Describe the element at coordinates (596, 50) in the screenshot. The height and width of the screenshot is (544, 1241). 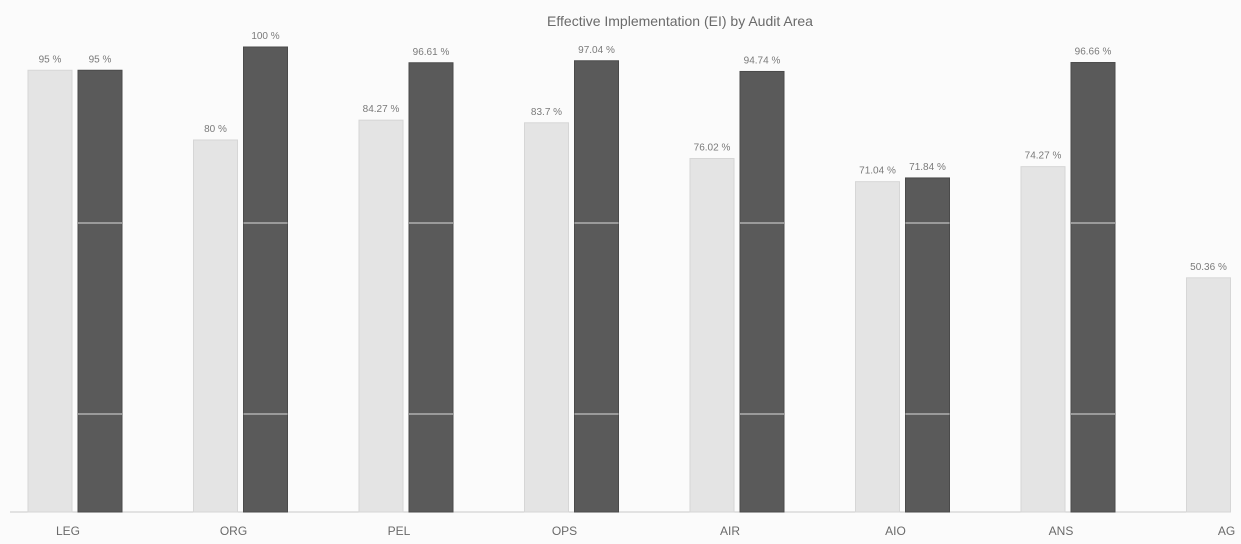
I see `data-label-ops-series-2: 97.04 %` at that location.